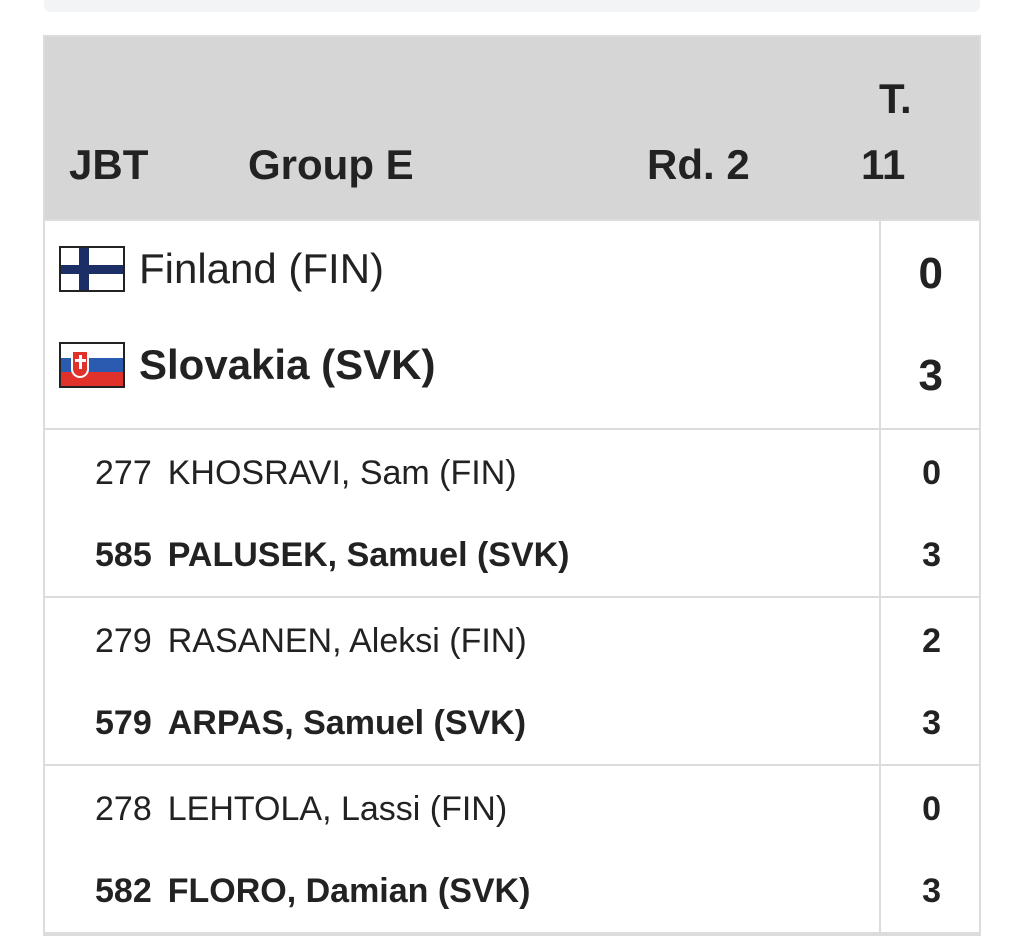 The height and width of the screenshot is (945, 1024). Describe the element at coordinates (123, 473) in the screenshot. I see `player-number: 277` at that location.